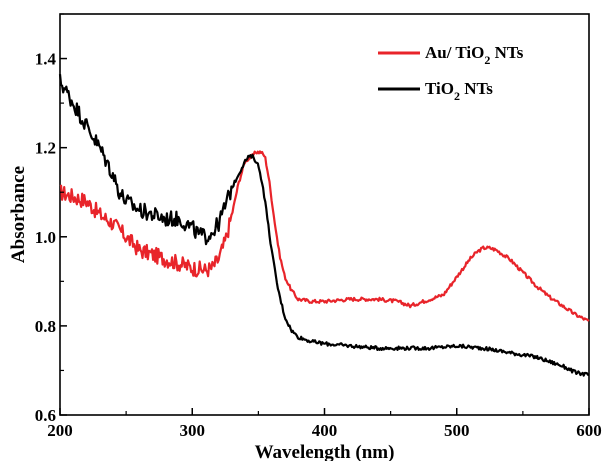 The width and height of the screenshot is (604, 461). What do you see at coordinates (45, 415) in the screenshot?
I see `y-tick-label: 0.6` at bounding box center [45, 415].